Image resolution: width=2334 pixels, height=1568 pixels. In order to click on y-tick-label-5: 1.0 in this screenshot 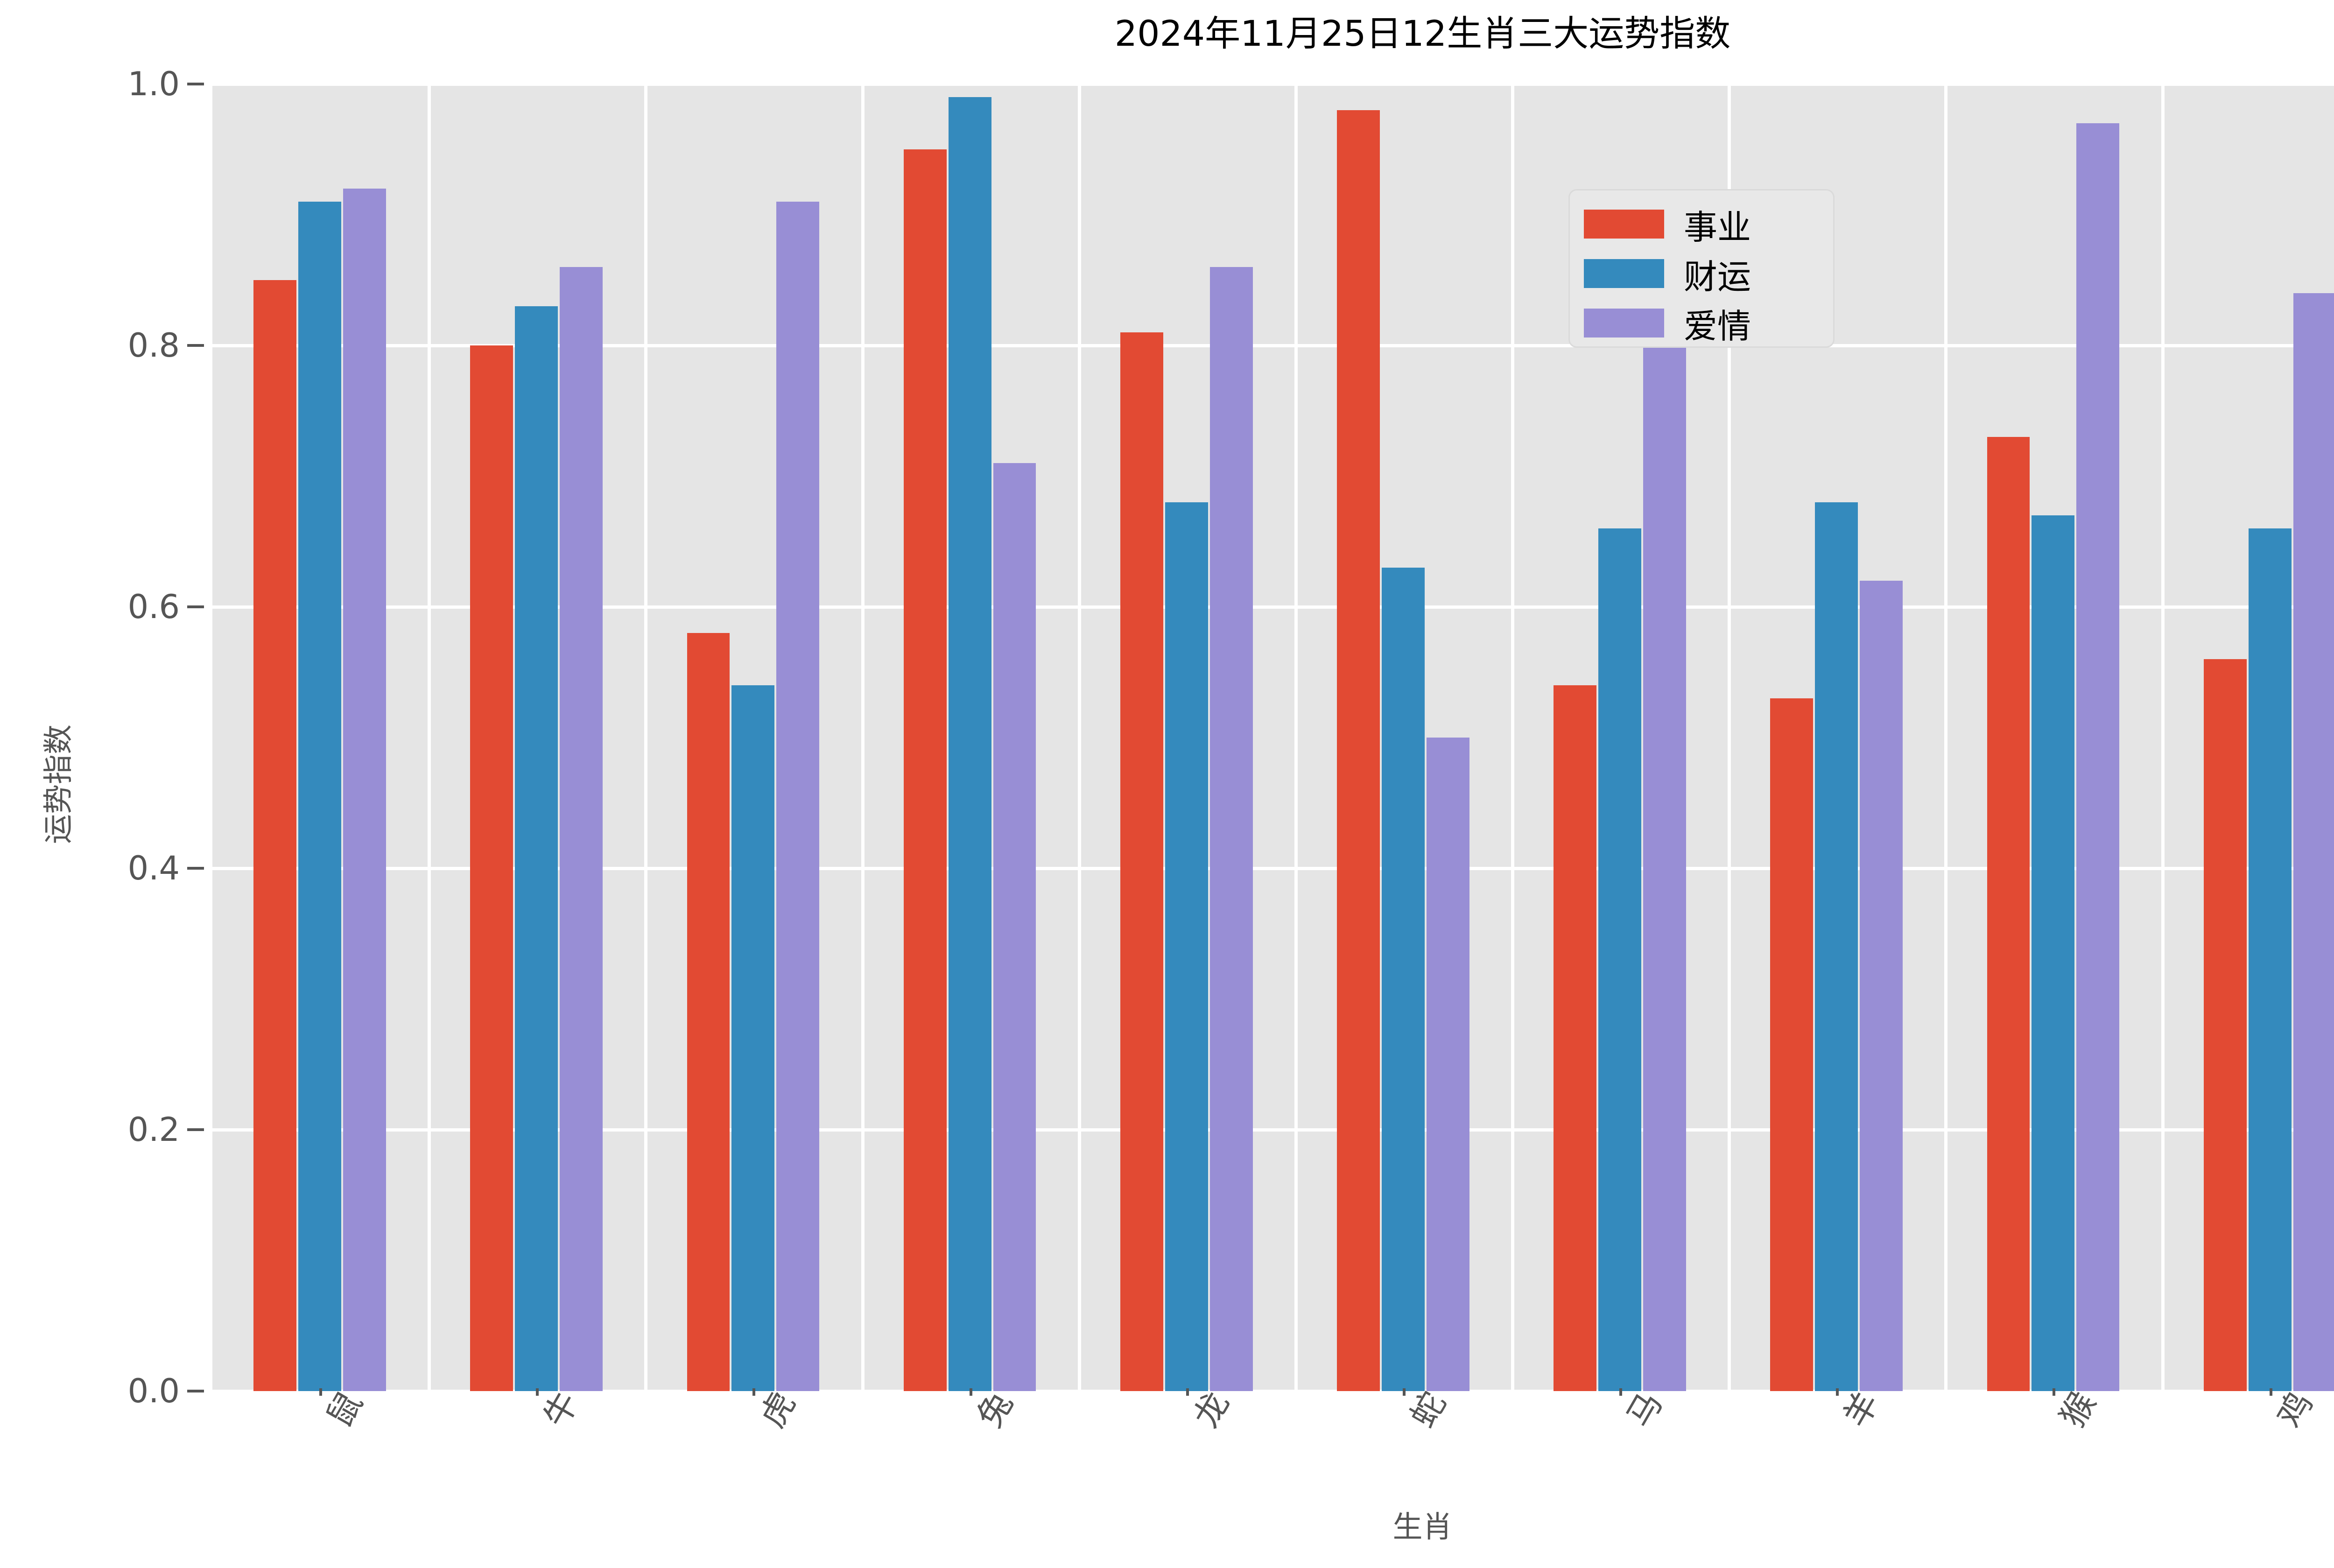, I will do `click(153, 84)`.